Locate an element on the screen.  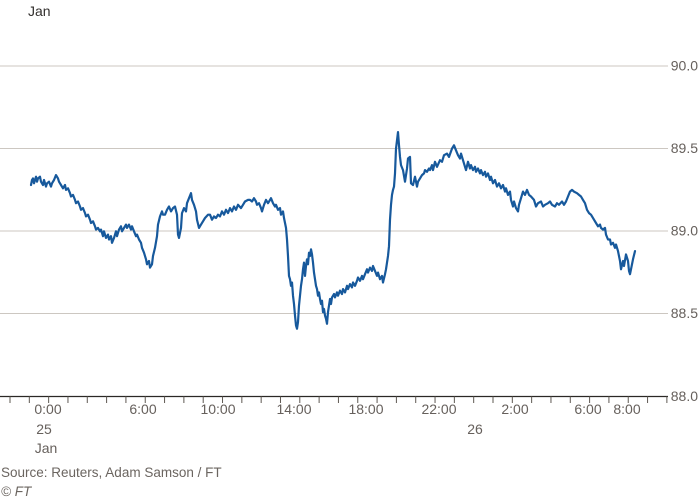
y-axis-label: 88.0 is located at coordinates (684, 396).